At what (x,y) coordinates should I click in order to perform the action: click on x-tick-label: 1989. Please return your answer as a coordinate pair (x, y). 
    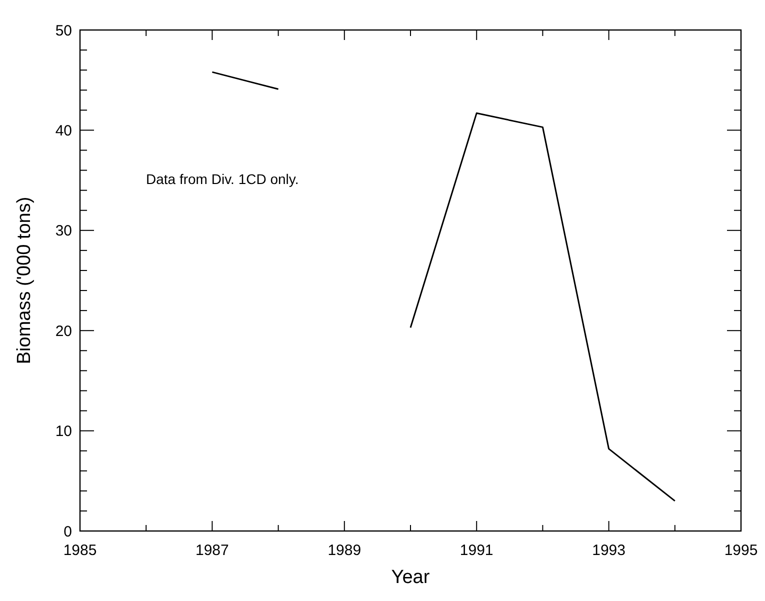
    Looking at the image, I should click on (345, 550).